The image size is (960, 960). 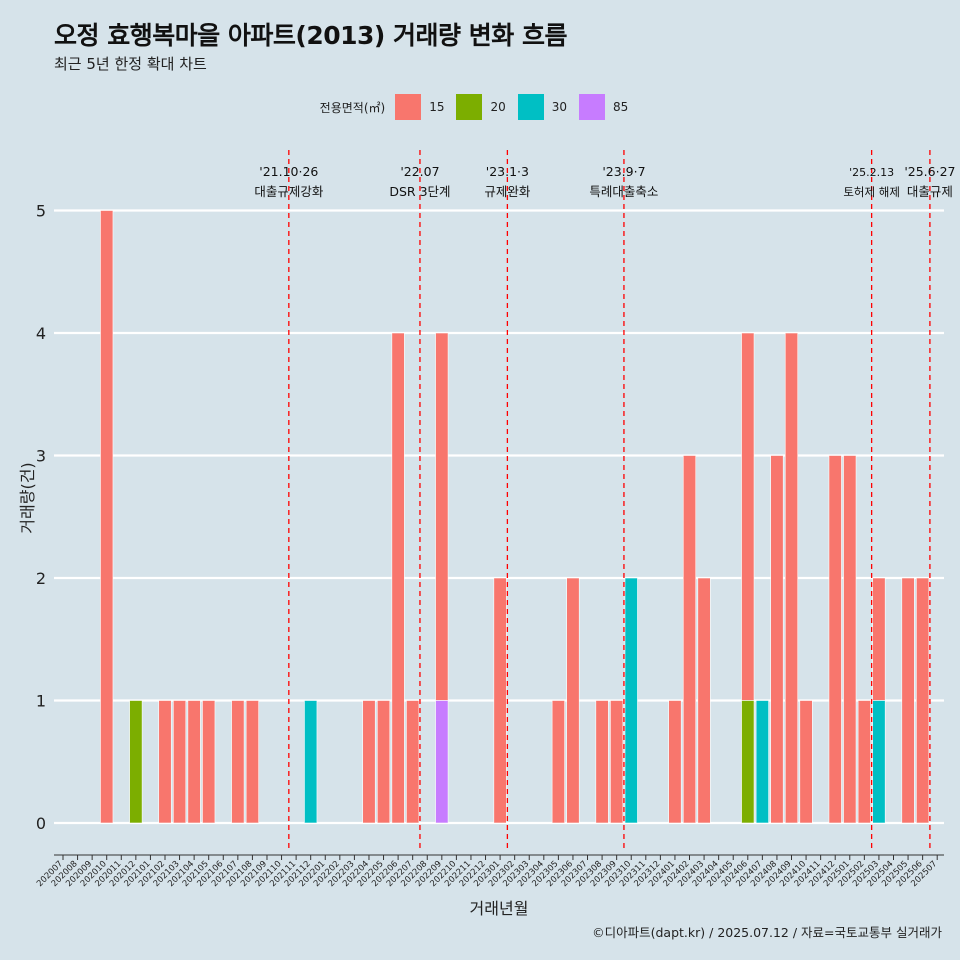 What do you see at coordinates (507, 171) in the screenshot?
I see `event-date-label: '23.1·3` at bounding box center [507, 171].